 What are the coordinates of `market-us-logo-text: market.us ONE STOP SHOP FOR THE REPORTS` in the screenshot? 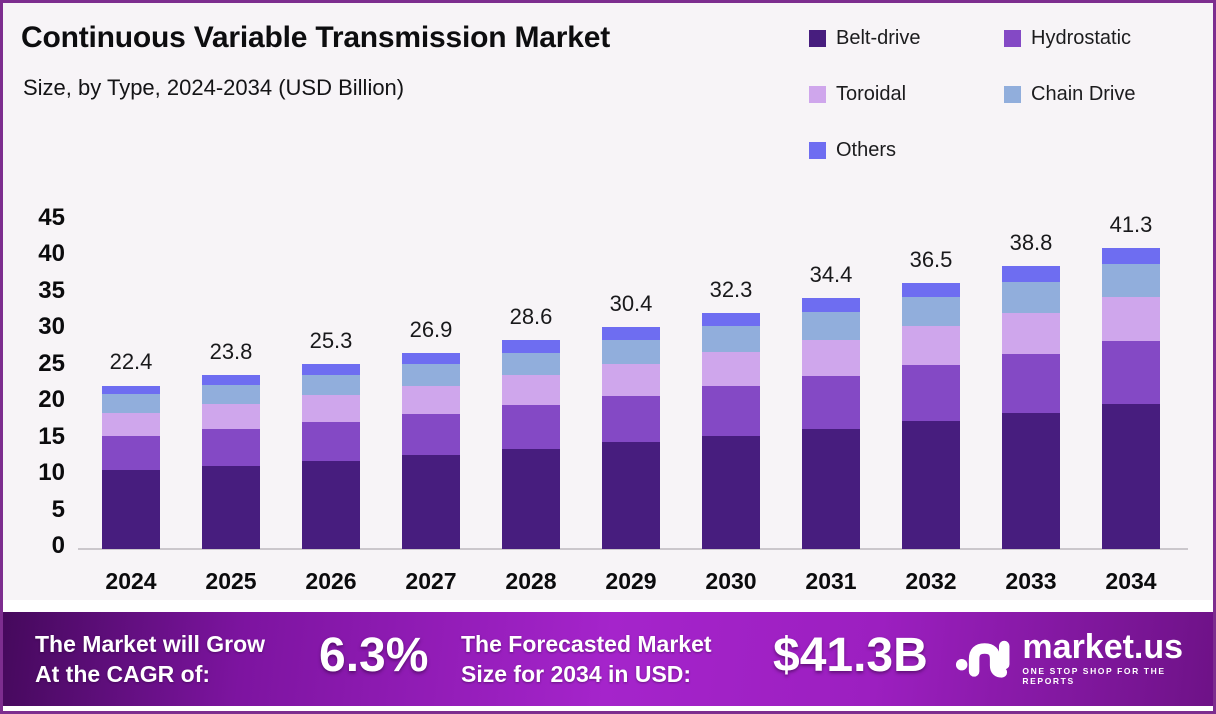 It's located at (1103, 657).